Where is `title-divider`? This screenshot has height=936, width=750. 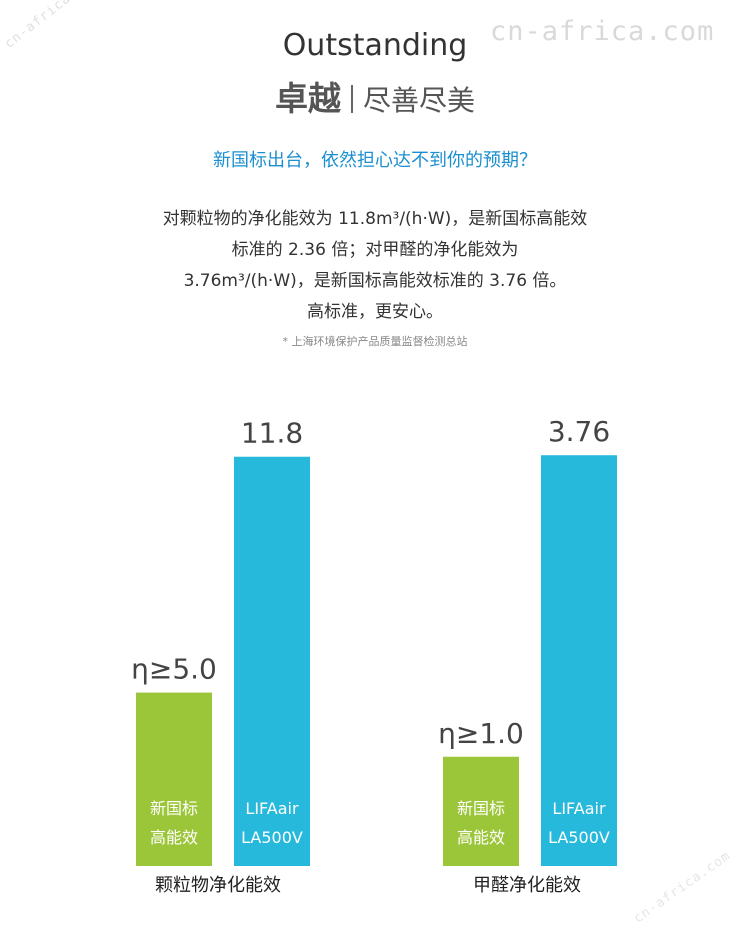 title-divider is located at coordinates (351, 99).